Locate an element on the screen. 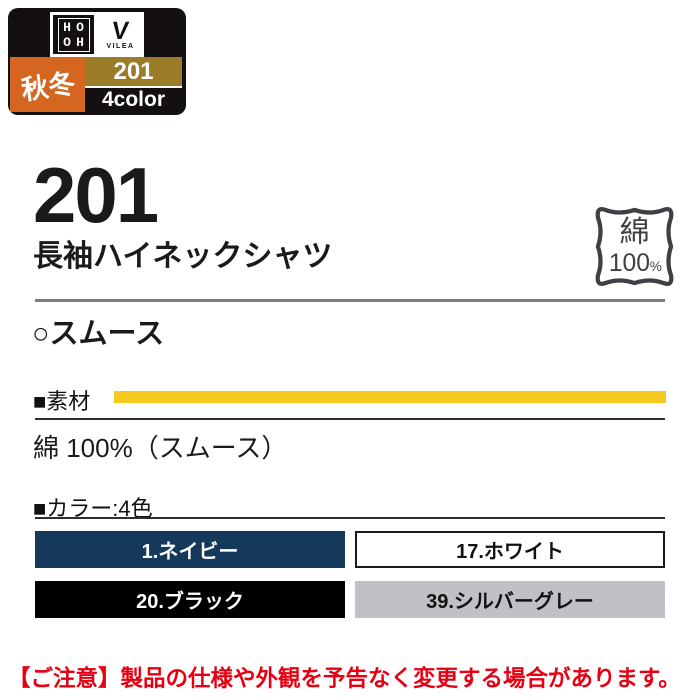 Image resolution: width=700 pixels, height=700 pixels. material-accent-bar is located at coordinates (390, 397).